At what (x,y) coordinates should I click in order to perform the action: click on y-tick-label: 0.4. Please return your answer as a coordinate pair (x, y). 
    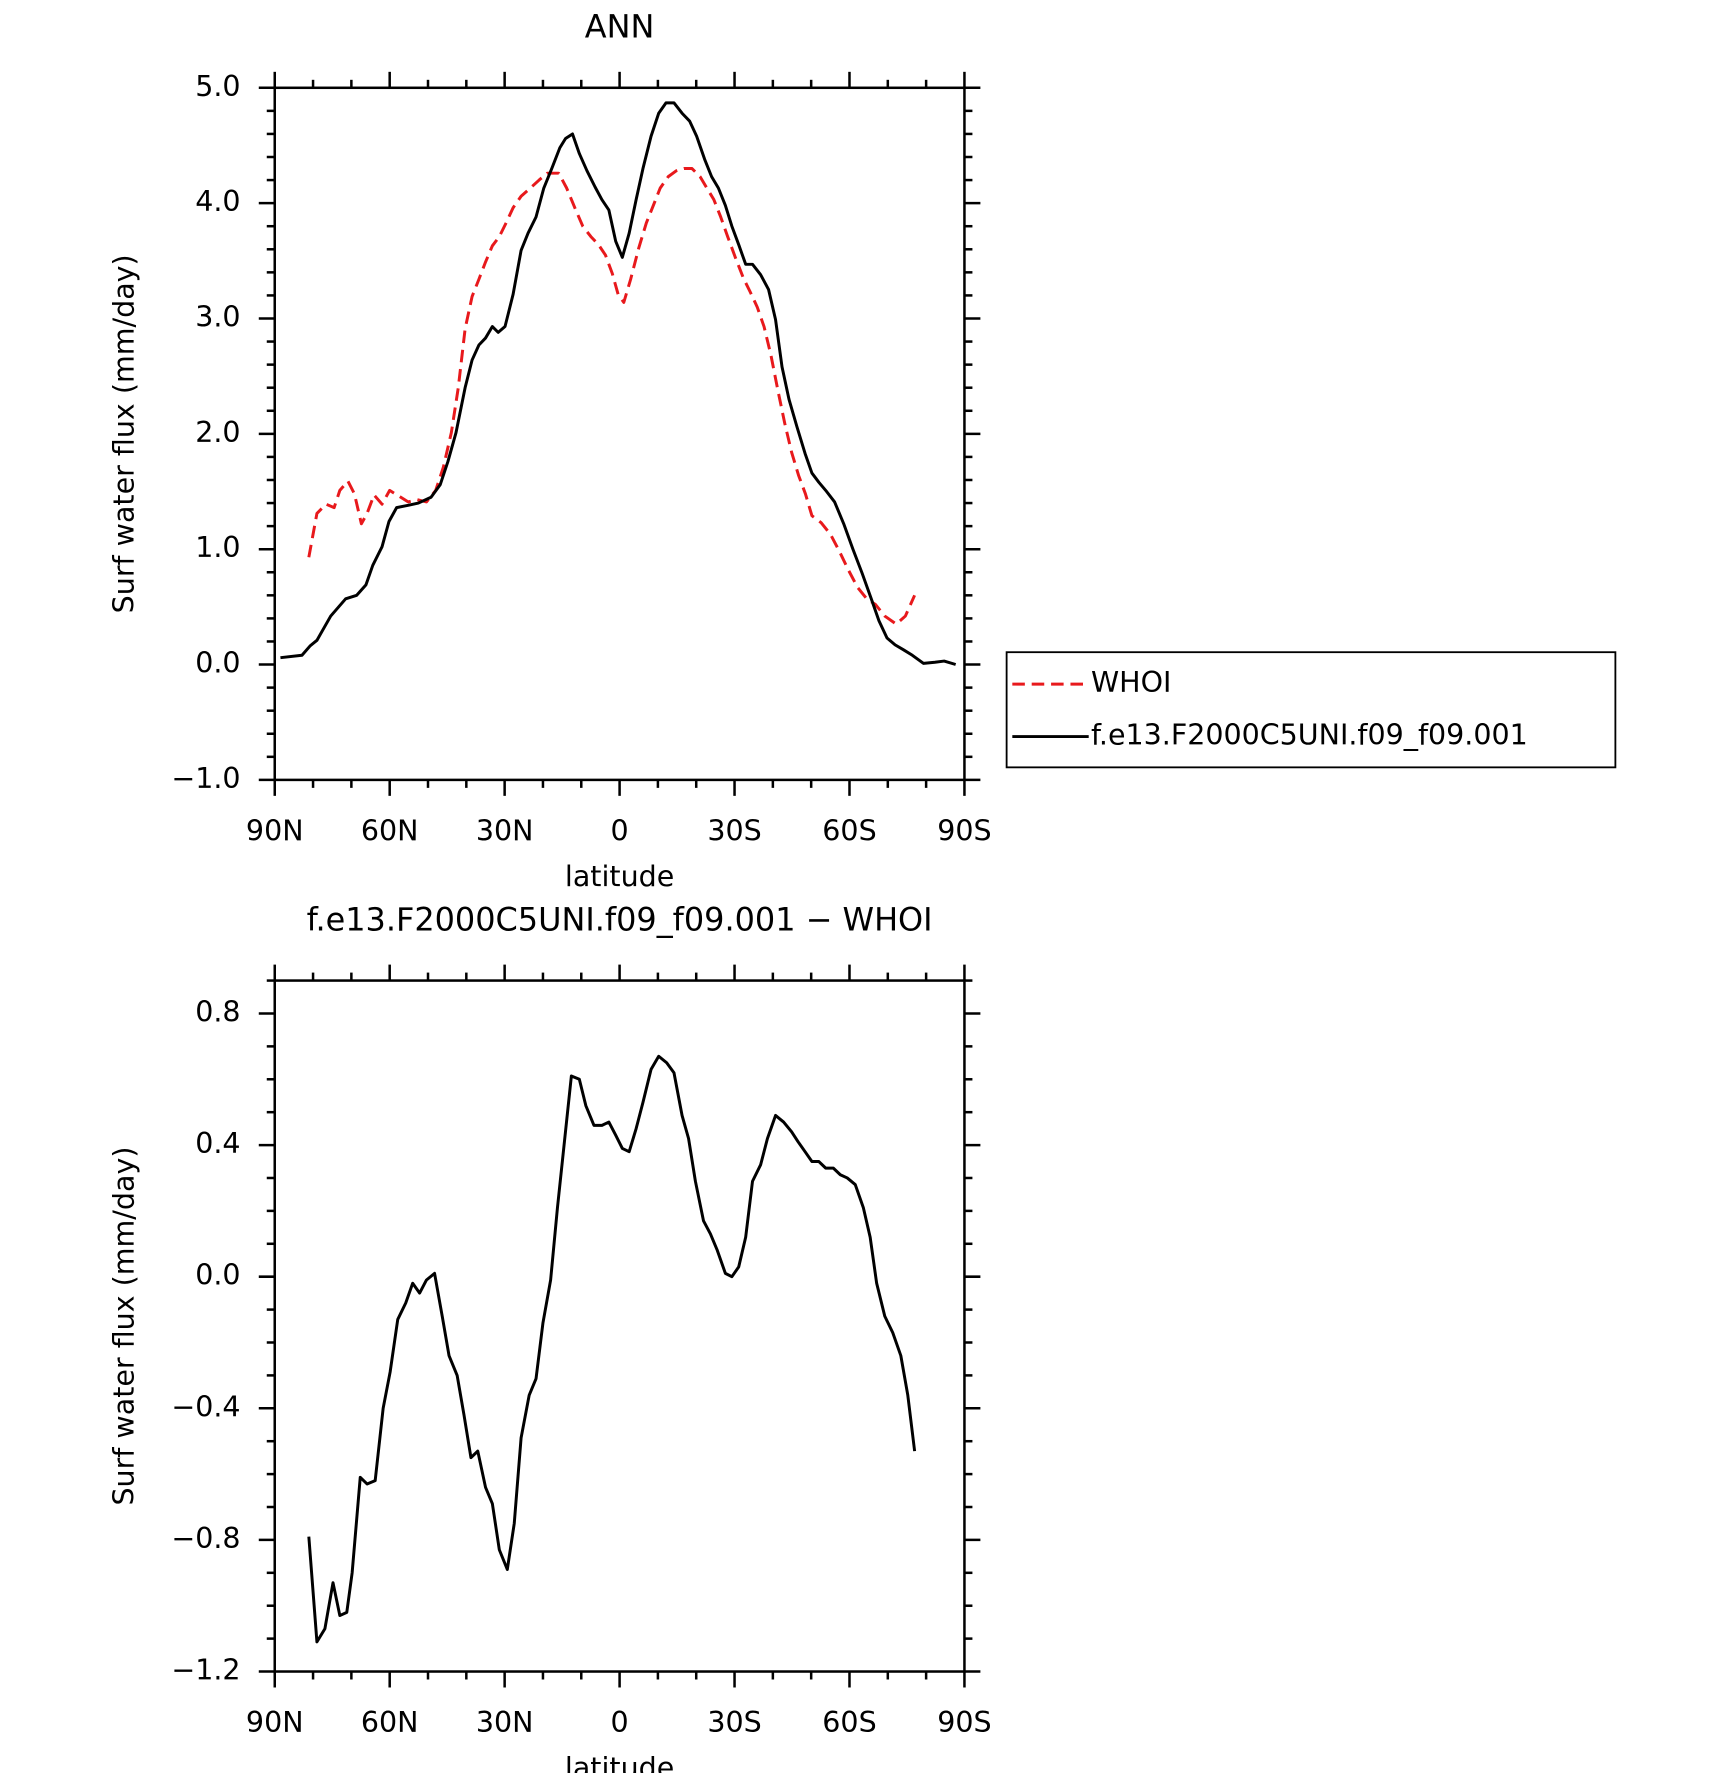
    Looking at the image, I should click on (217, 1143).